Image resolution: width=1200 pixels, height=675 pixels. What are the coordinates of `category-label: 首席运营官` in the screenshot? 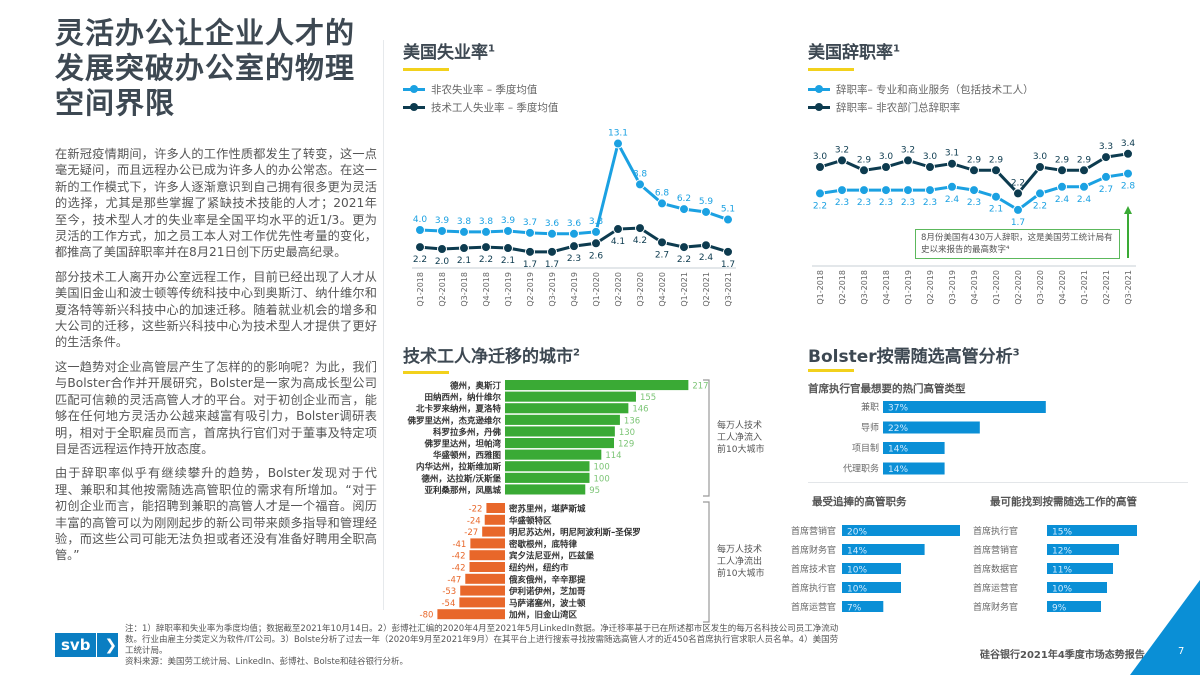 It's located at (995, 588).